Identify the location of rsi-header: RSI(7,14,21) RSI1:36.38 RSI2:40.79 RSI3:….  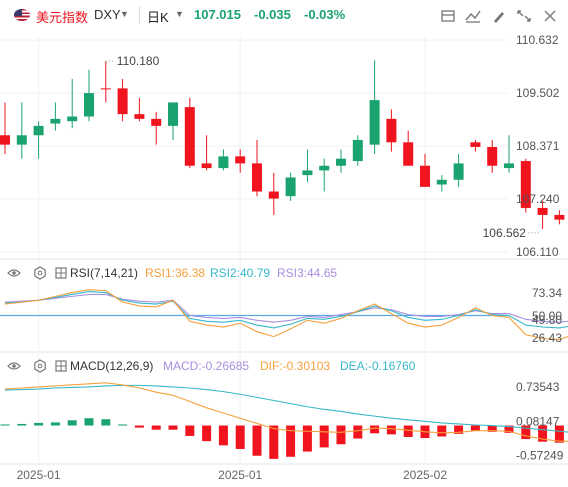
(172, 273).